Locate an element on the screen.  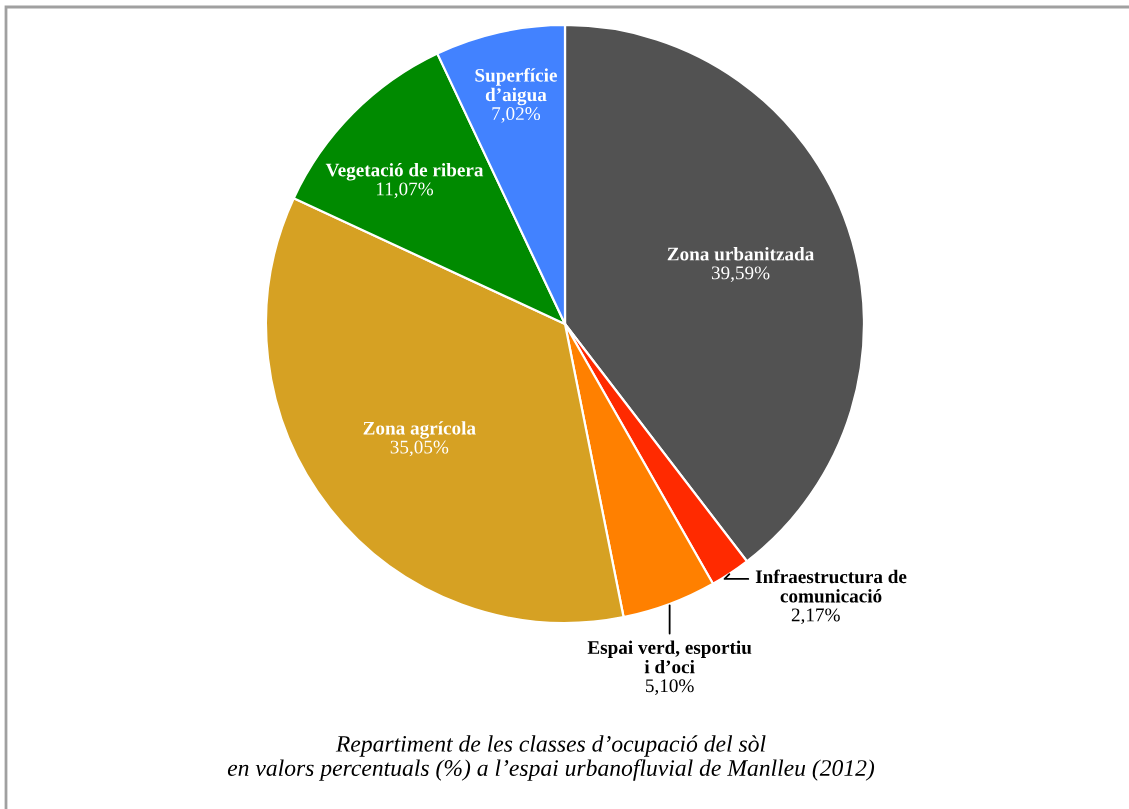
slice-label: Vegetació de ribera is located at coordinates (404, 171).